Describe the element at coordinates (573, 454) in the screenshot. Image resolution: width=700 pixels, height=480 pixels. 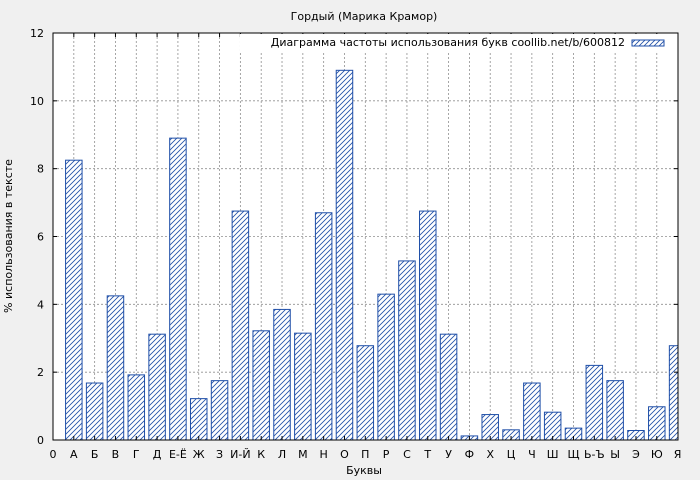
I see `x-tick-label: Щ` at that location.